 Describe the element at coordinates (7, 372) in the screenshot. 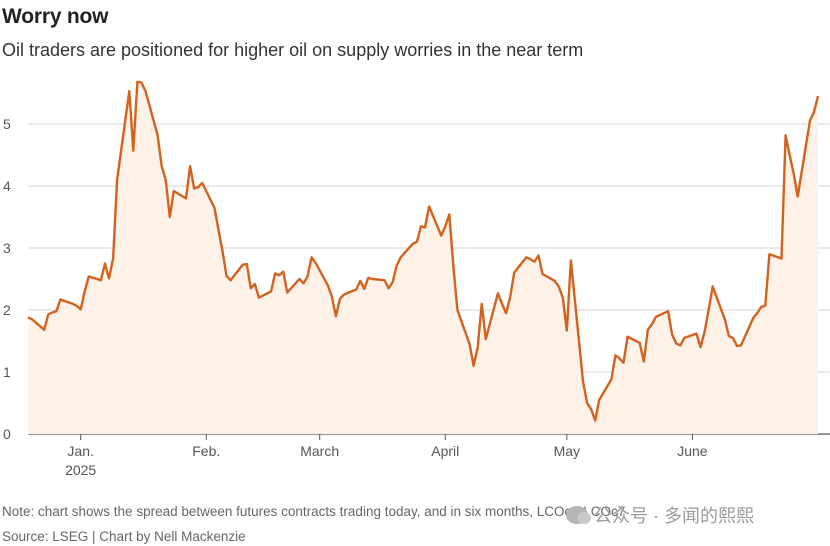

I see `y-tick-label: 1` at that location.